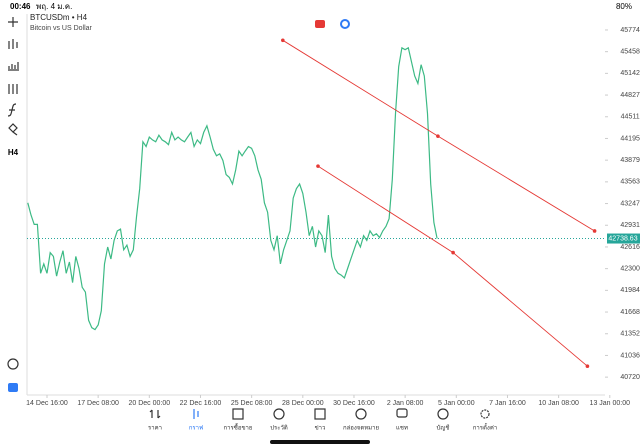  Describe the element at coordinates (20, 6) in the screenshot. I see `status-time: 00:46` at that location.